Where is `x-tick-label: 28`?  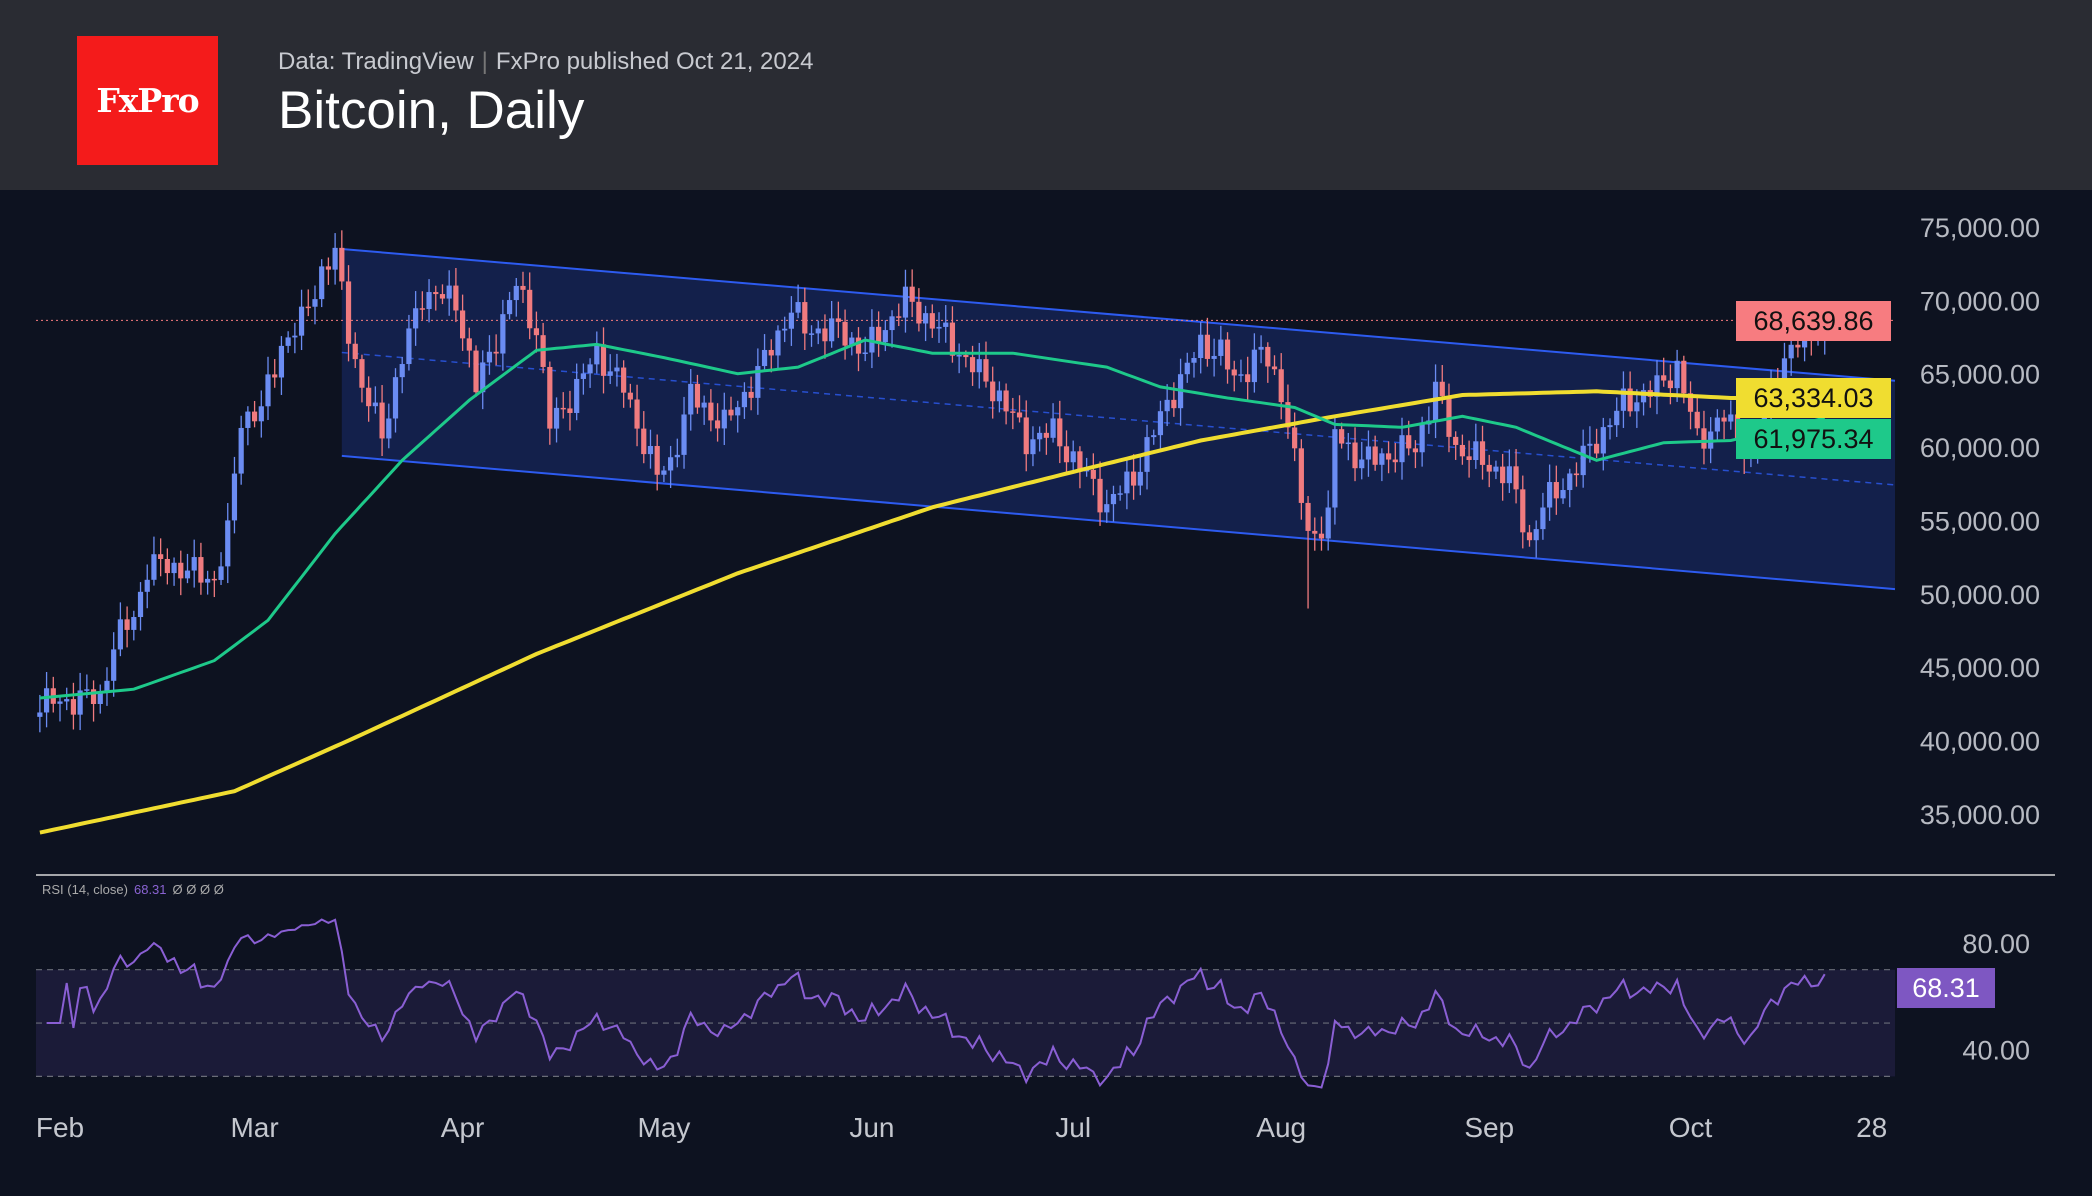 x-tick-label: 28 is located at coordinates (1871, 1127).